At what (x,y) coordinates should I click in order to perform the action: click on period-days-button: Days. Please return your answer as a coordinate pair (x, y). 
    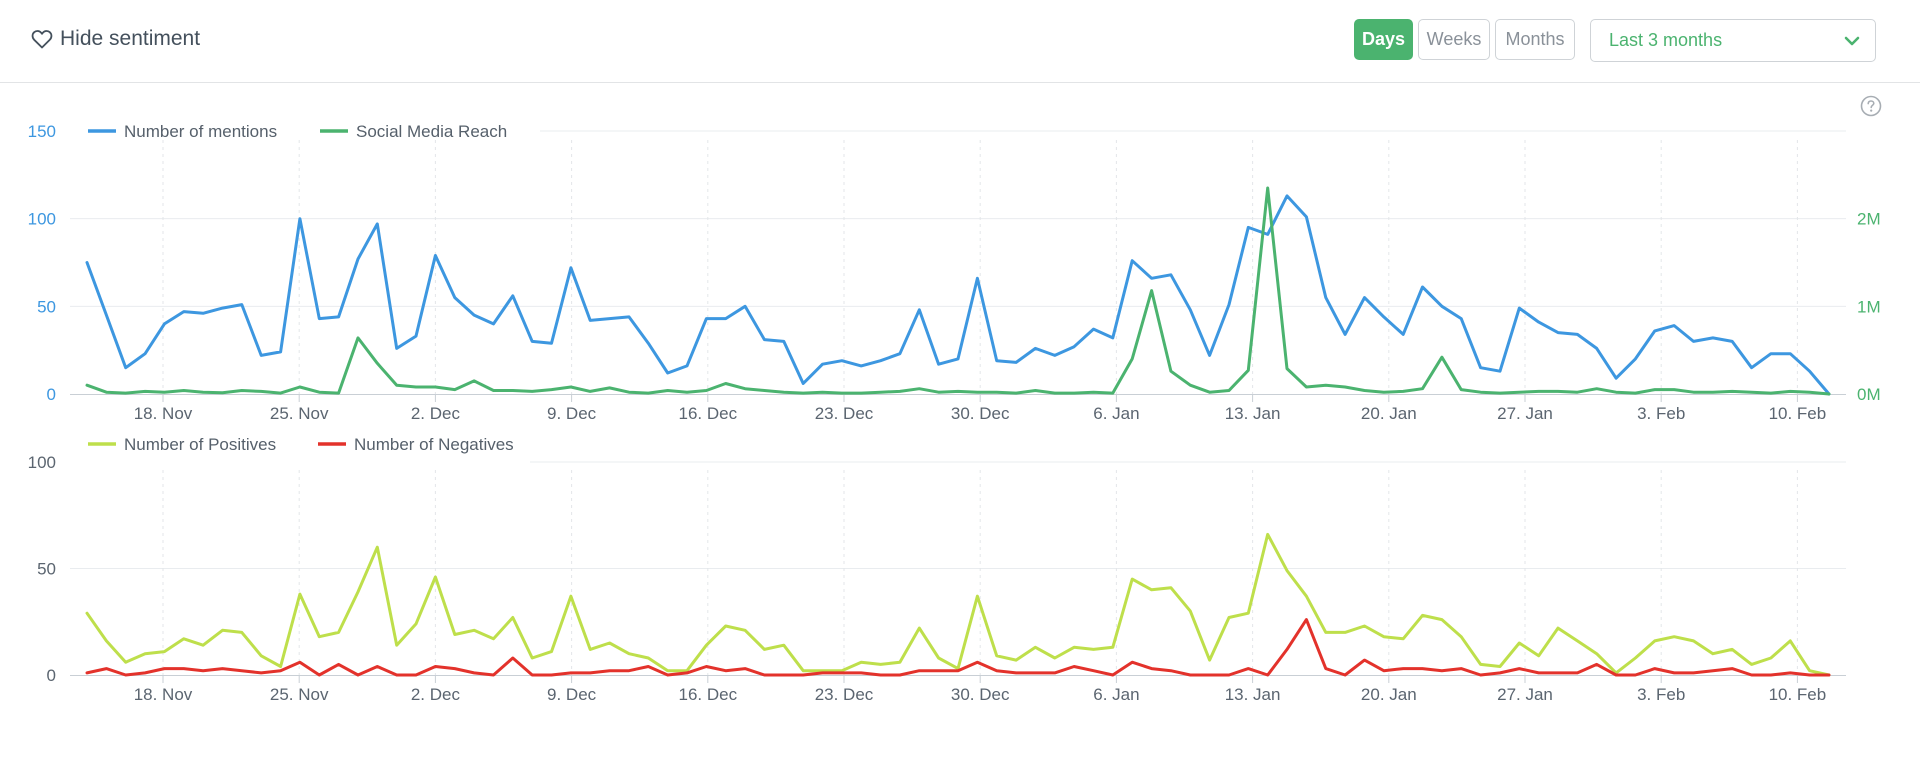
    Looking at the image, I should click on (1383, 39).